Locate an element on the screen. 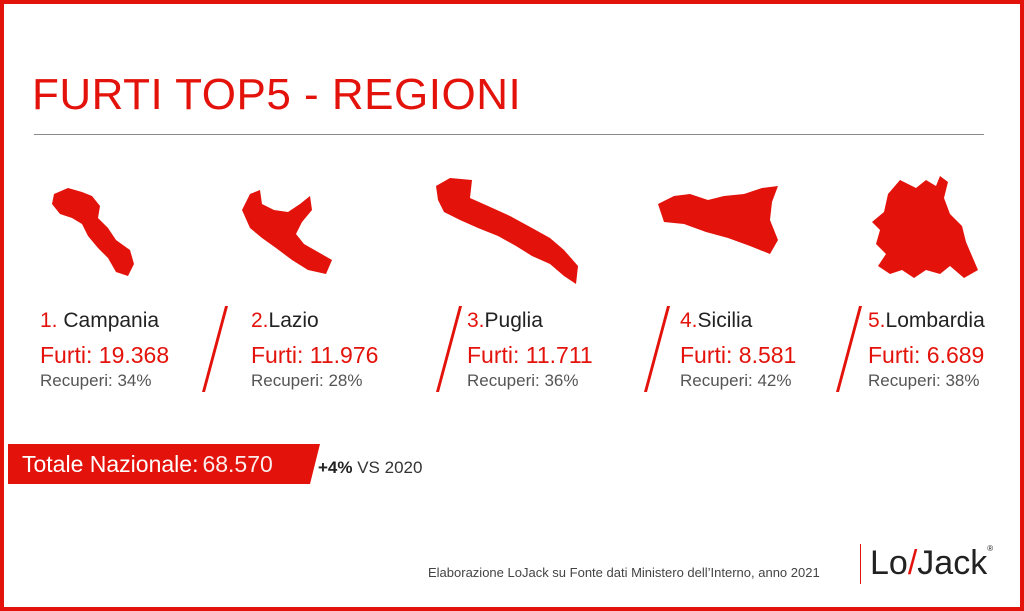 The height and width of the screenshot is (611, 1024). sicilia-map-icon is located at coordinates (718, 220).